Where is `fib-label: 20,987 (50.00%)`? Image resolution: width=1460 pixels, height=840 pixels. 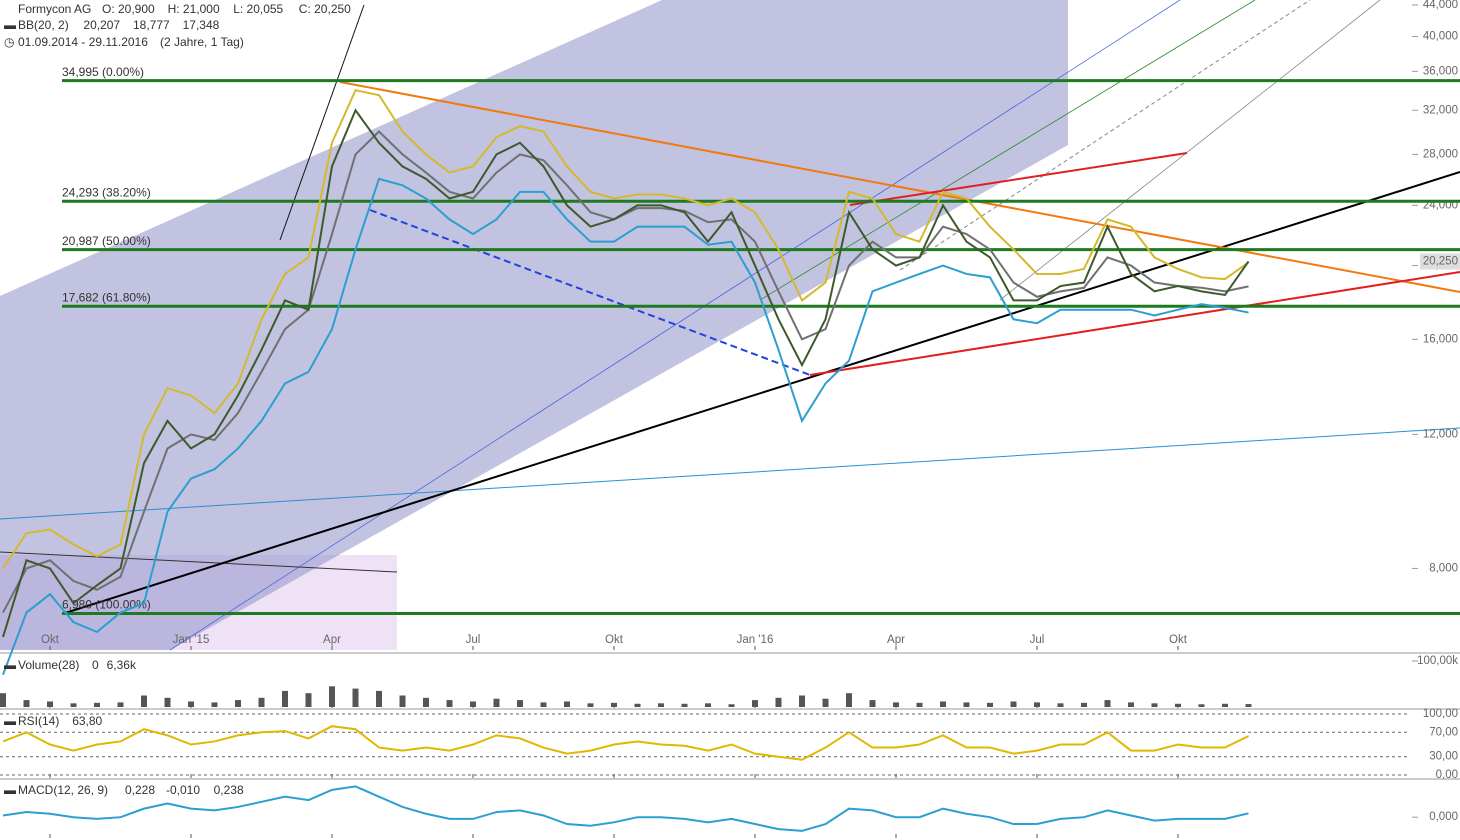
fib-label: 20,987 (50.00%) is located at coordinates (106, 241).